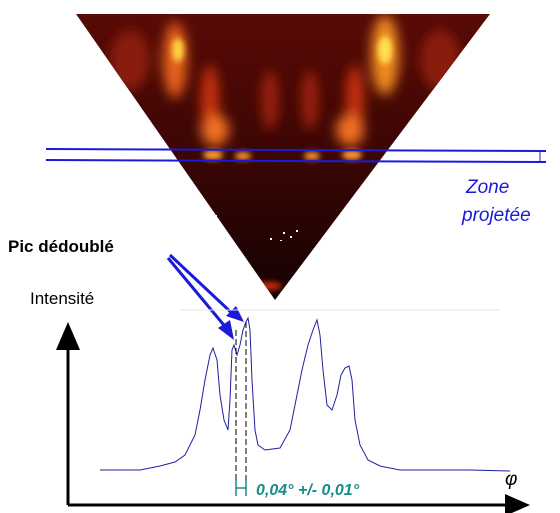  What do you see at coordinates (308, 490) in the screenshot?
I see `measure-label: 0,04° +/- 0,01°` at bounding box center [308, 490].